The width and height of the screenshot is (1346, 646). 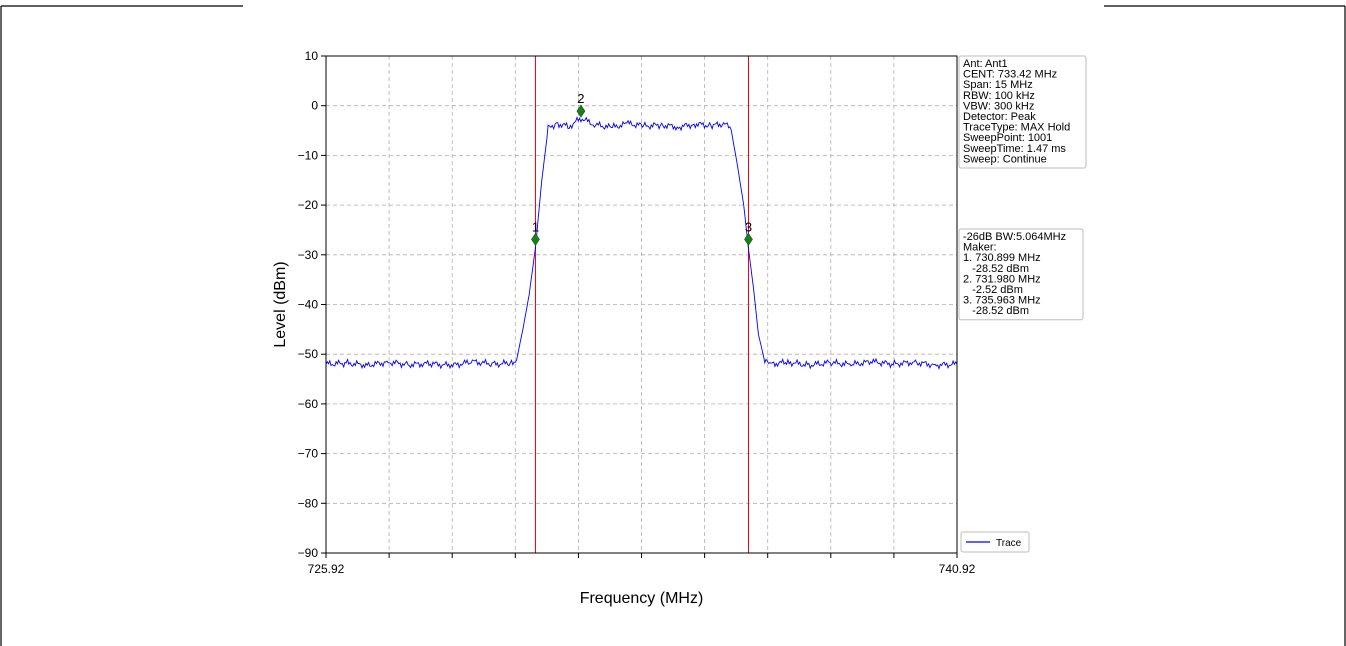 What do you see at coordinates (999, 96) in the screenshot?
I see `info-box-line: RBW: 100 kHz` at bounding box center [999, 96].